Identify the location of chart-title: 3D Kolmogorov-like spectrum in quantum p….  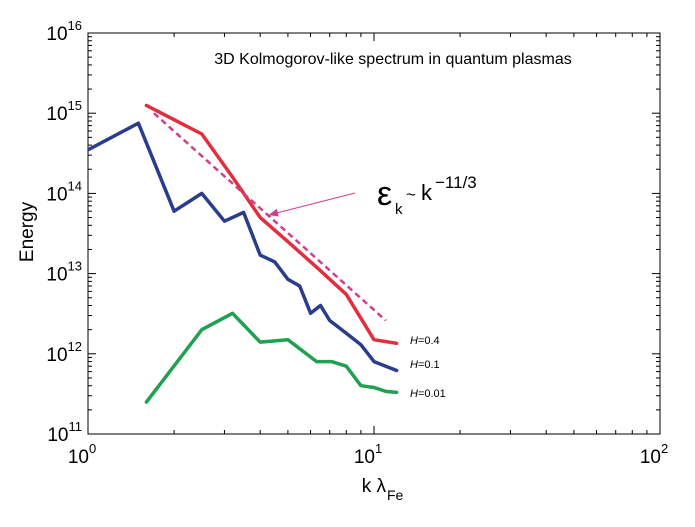
(392, 59).